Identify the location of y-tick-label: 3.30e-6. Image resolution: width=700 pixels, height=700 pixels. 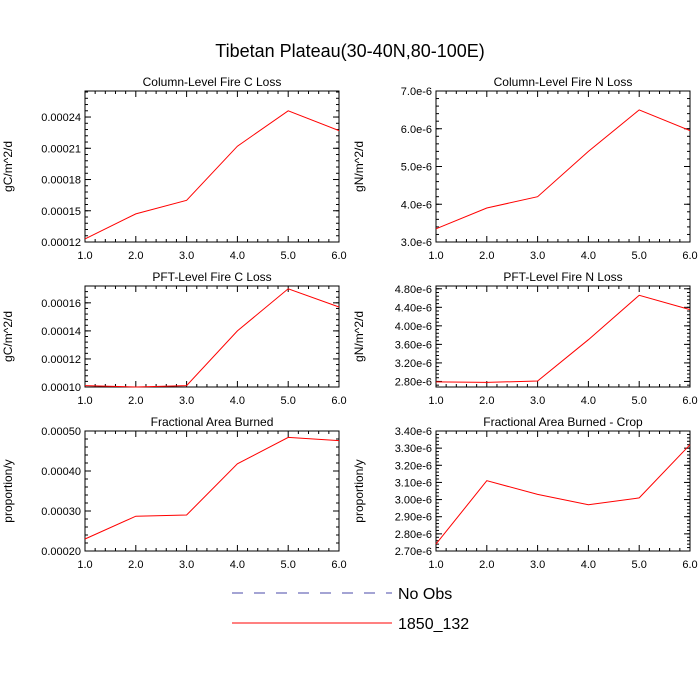
(413, 449).